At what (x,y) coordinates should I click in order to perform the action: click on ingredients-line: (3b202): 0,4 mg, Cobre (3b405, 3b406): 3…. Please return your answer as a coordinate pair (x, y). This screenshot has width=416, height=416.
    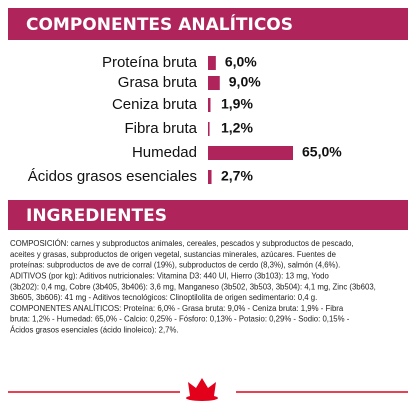
    Looking at the image, I should click on (193, 286).